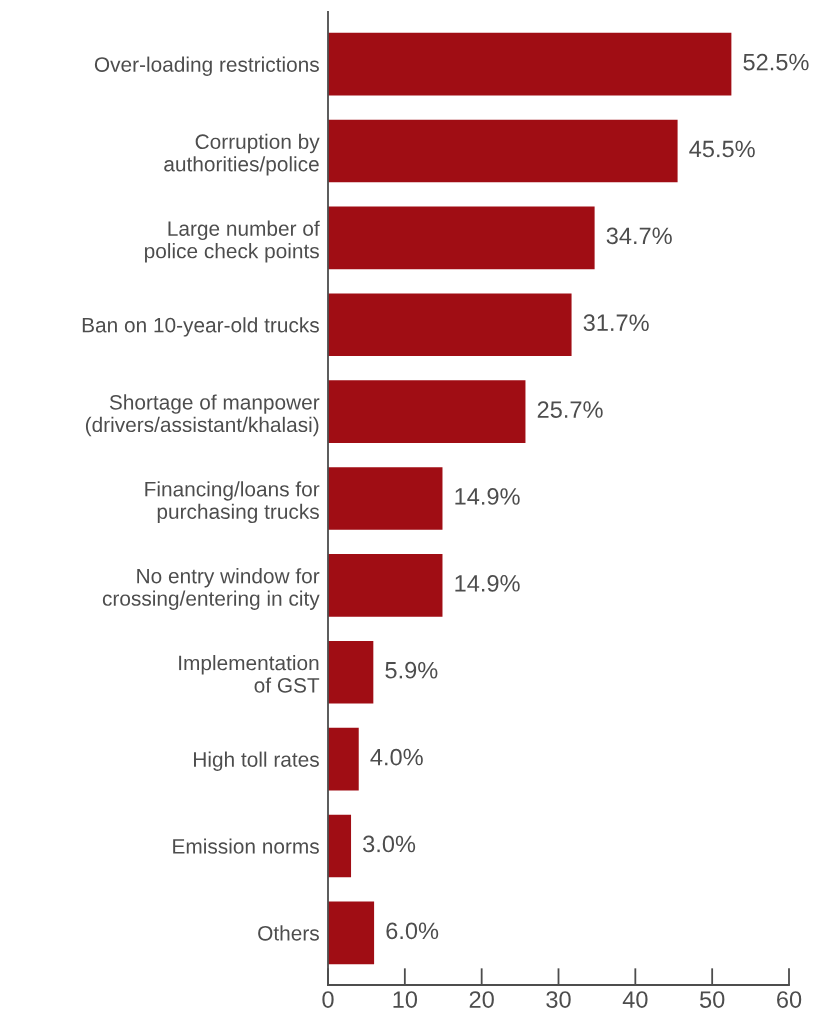  Describe the element at coordinates (405, 999) in the screenshot. I see `x-tick-label: 10` at that location.